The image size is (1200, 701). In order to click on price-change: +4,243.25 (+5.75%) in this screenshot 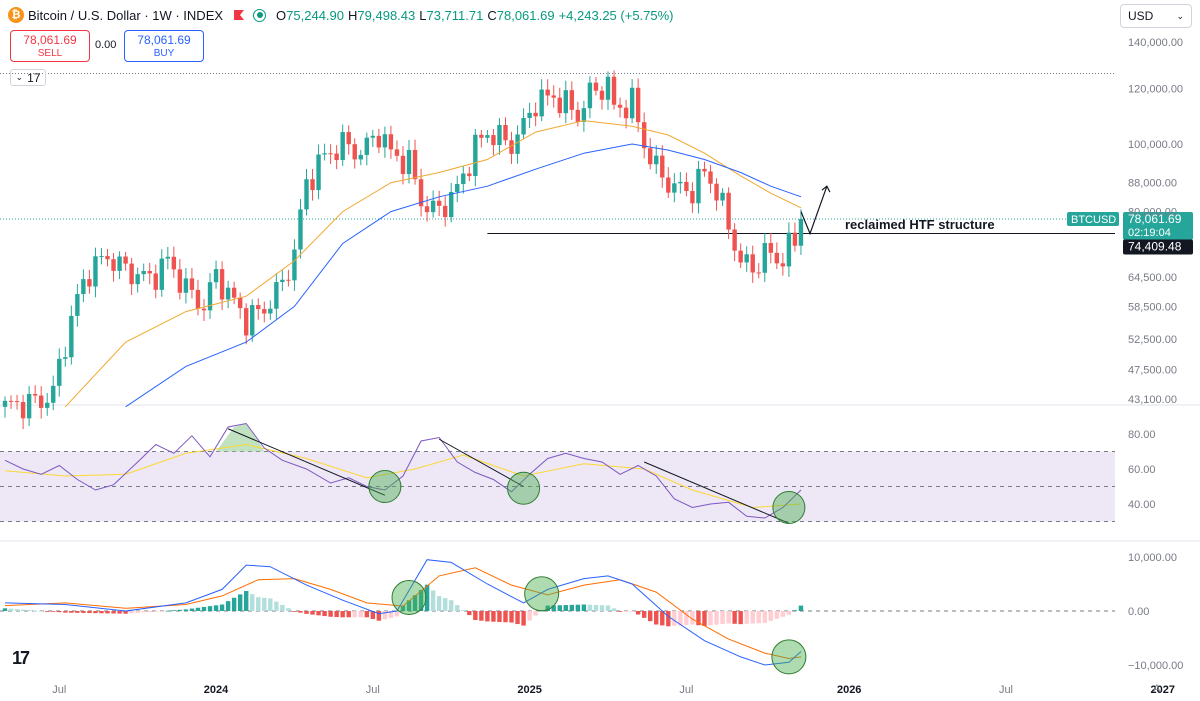, I will do `click(616, 15)`.